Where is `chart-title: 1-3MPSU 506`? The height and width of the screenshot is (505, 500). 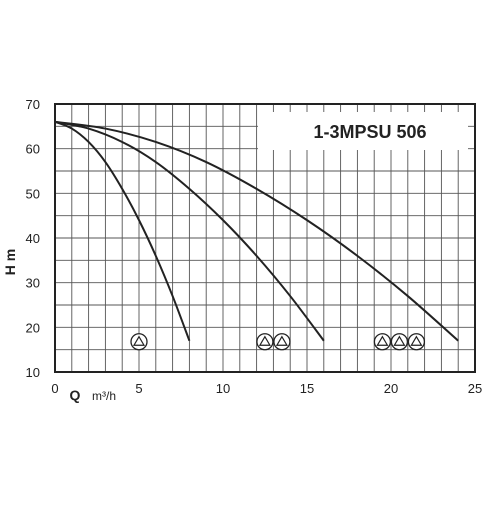
chart-title: 1-3MPSU 506 is located at coordinates (369, 132).